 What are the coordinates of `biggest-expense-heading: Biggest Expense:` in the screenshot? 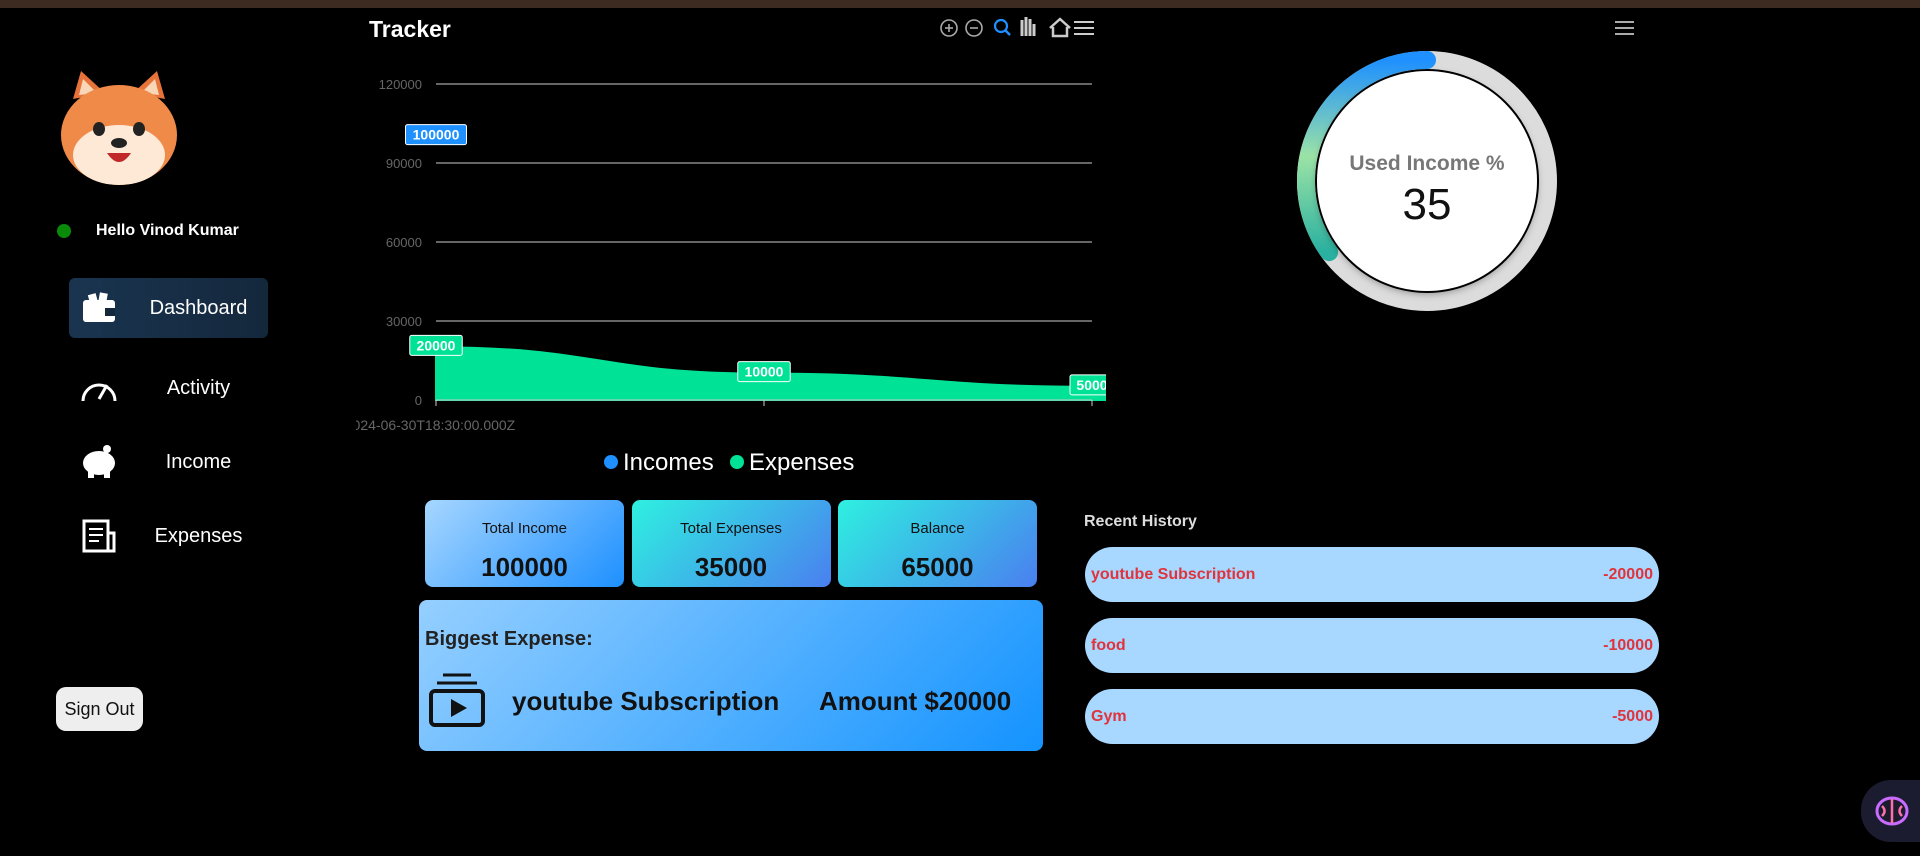 It's located at (509, 639).